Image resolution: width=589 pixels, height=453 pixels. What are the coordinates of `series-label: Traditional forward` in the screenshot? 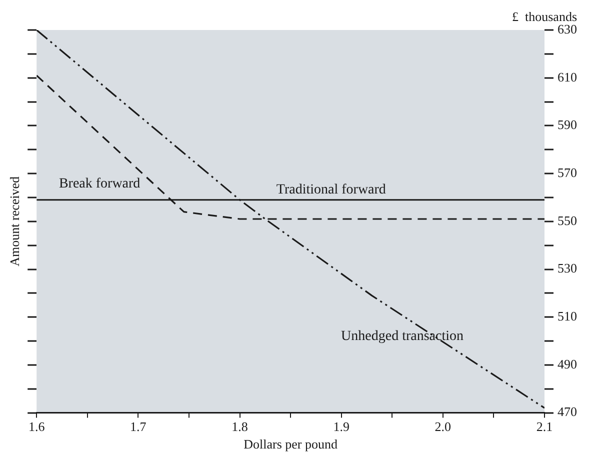 It's located at (331, 190).